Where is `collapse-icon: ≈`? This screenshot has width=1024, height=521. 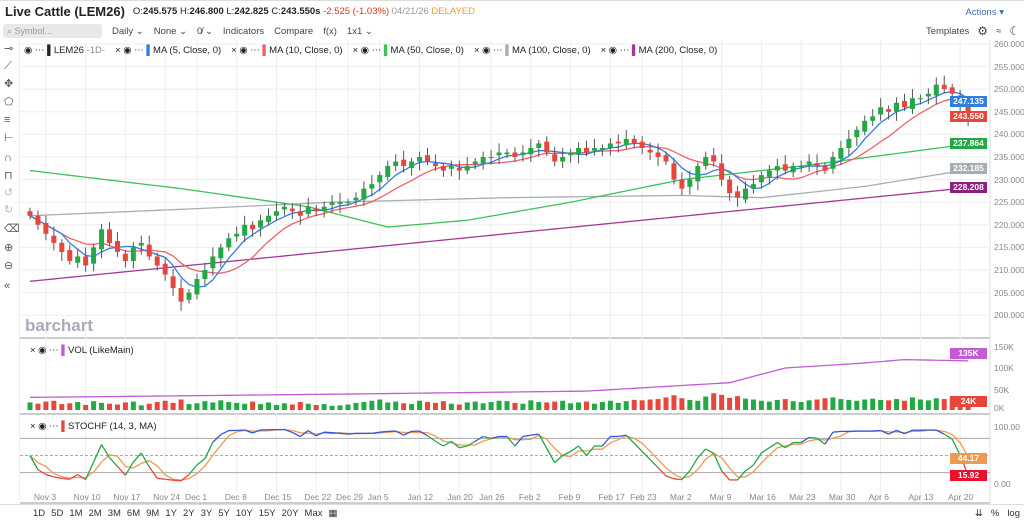 collapse-icon: ≈ is located at coordinates (999, 31).